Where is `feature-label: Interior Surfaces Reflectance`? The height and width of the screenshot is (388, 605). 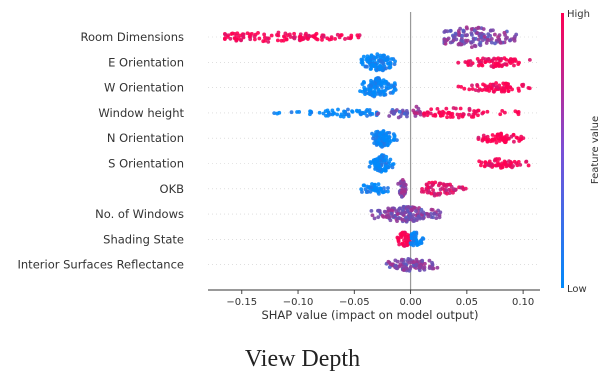
feature-label: Interior Surfaces Reflectance is located at coordinates (101, 265).